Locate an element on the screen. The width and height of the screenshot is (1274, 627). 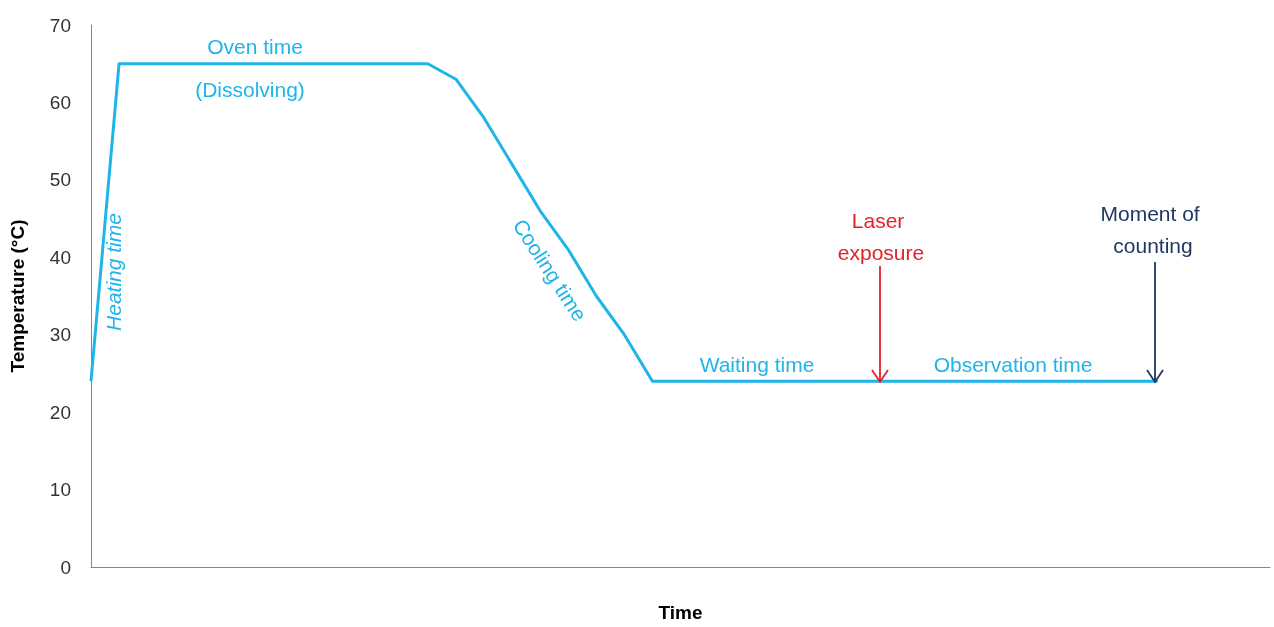
y-tick-label: 0 is located at coordinates (65, 567).